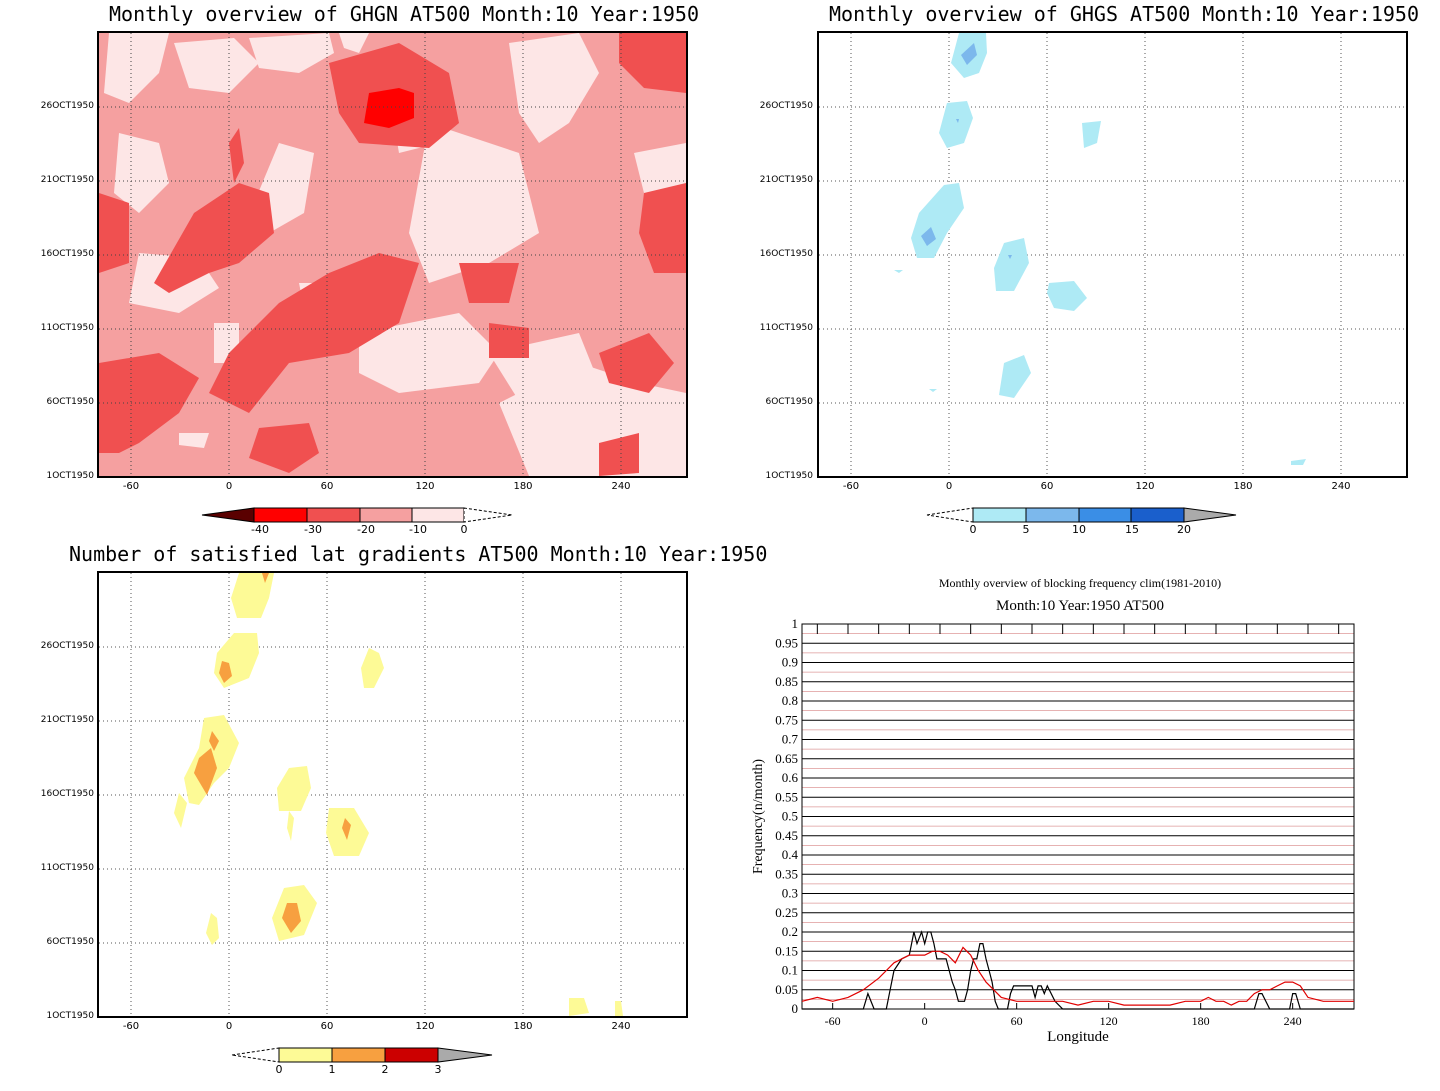 Image resolution: width=1440 pixels, height=1091 pixels. Describe the element at coordinates (1017, 1021) in the screenshot. I see `freq-xtick-label: 60` at that location.